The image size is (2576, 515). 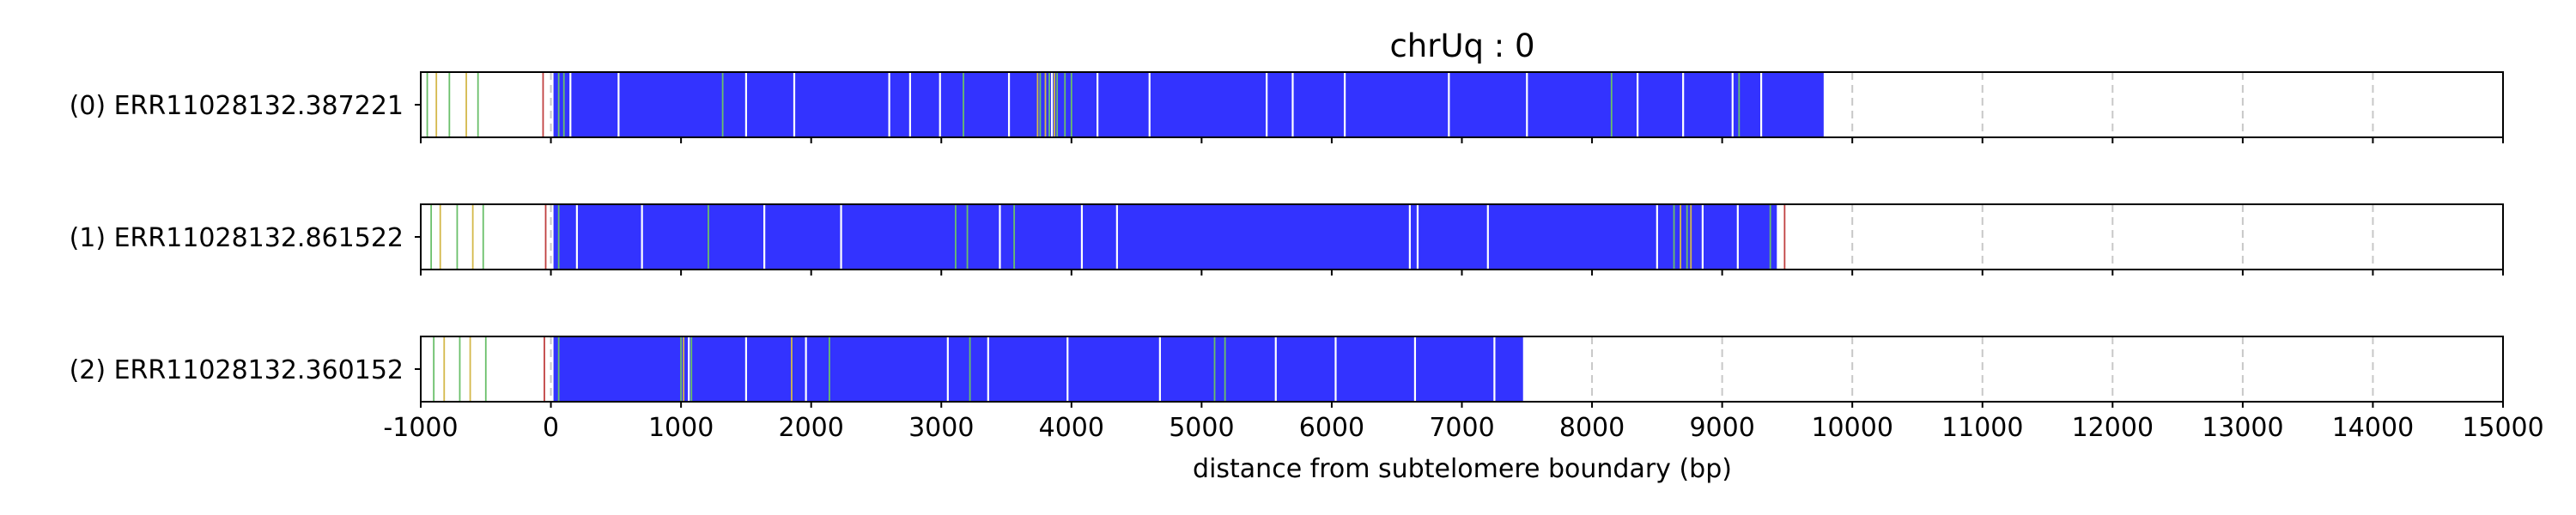 I want to click on read-label: (0) ERR11028132.387221, so click(x=237, y=106).